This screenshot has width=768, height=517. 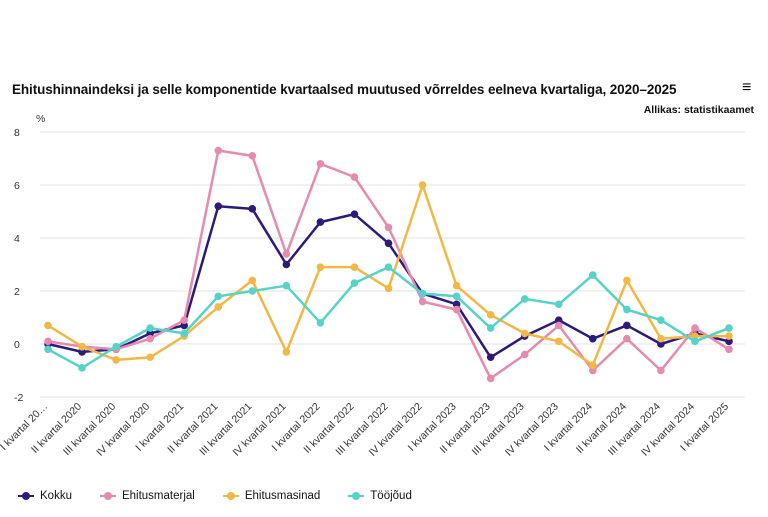 I want to click on chart-legend: Kokku Ehitusmaterjal Ehitusmasinad Tööjõud, so click(x=229, y=496).